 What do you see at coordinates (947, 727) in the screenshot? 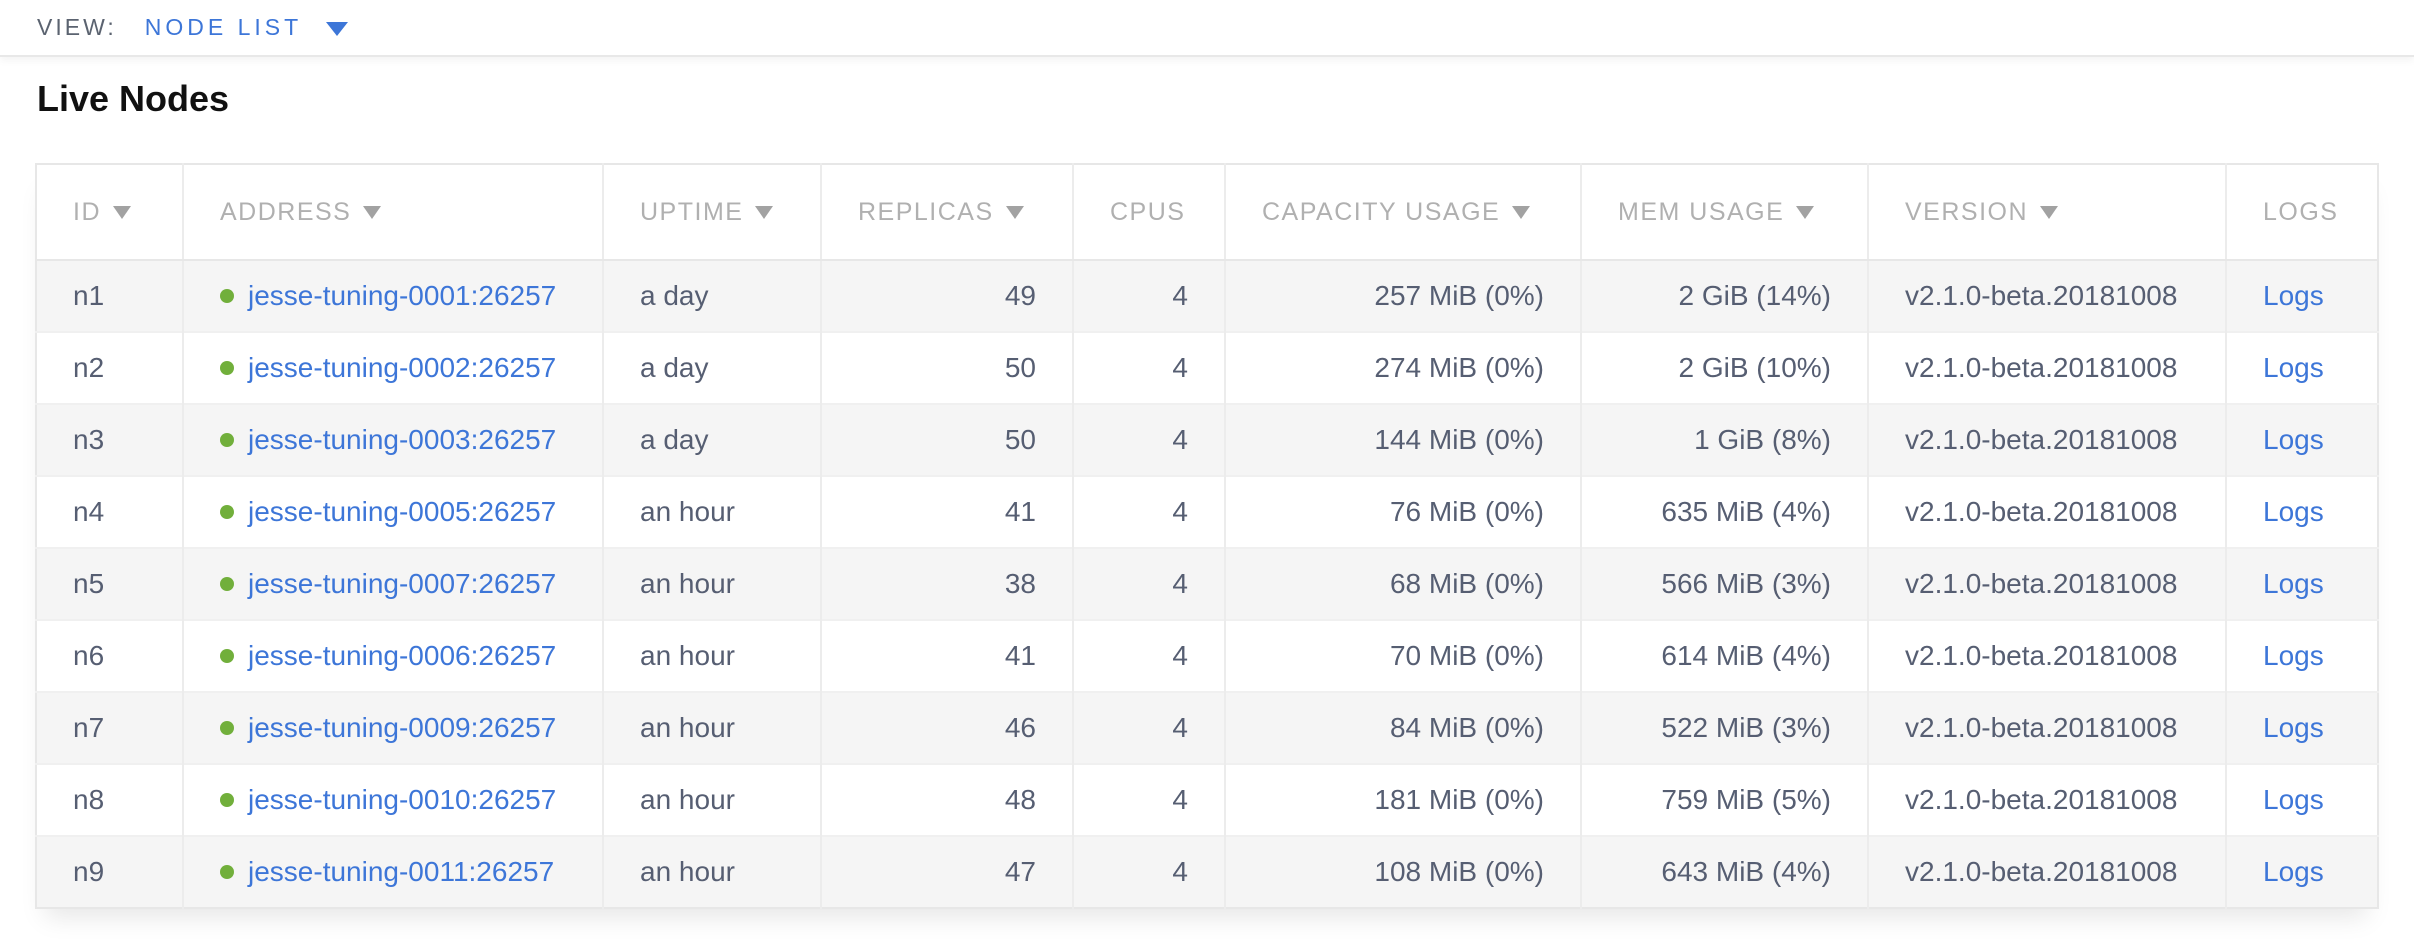
I see `cell-replicas: 46` at bounding box center [947, 727].